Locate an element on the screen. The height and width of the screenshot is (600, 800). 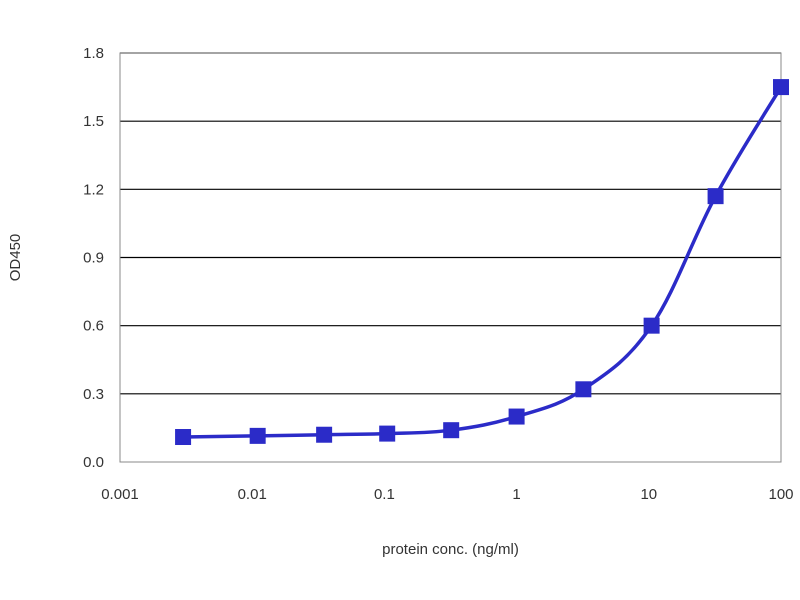
y-axis: 0.0 0.3 0.6 0.9 1.2 1.5 1.8 is located at coordinates (93, 258).